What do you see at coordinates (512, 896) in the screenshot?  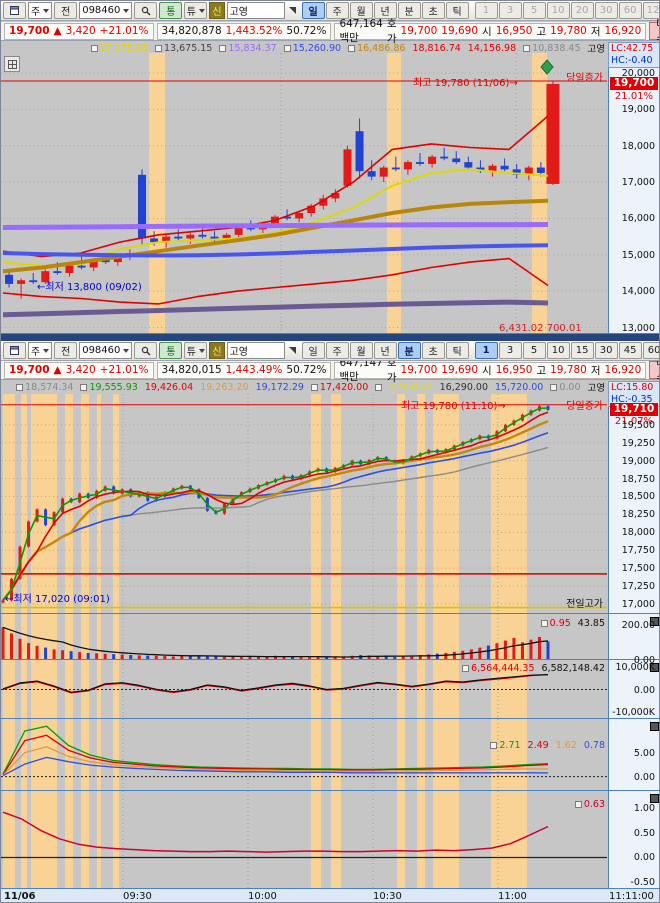 I see `time-axis-label: 11:00` at bounding box center [512, 896].